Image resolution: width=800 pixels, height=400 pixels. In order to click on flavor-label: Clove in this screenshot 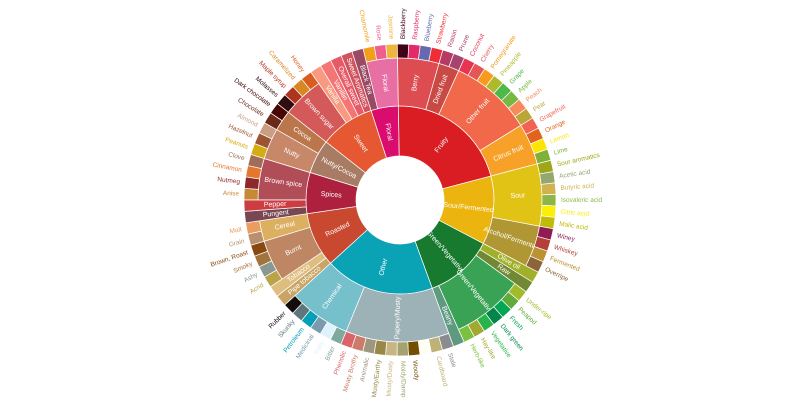, I will do `click(236, 156)`.